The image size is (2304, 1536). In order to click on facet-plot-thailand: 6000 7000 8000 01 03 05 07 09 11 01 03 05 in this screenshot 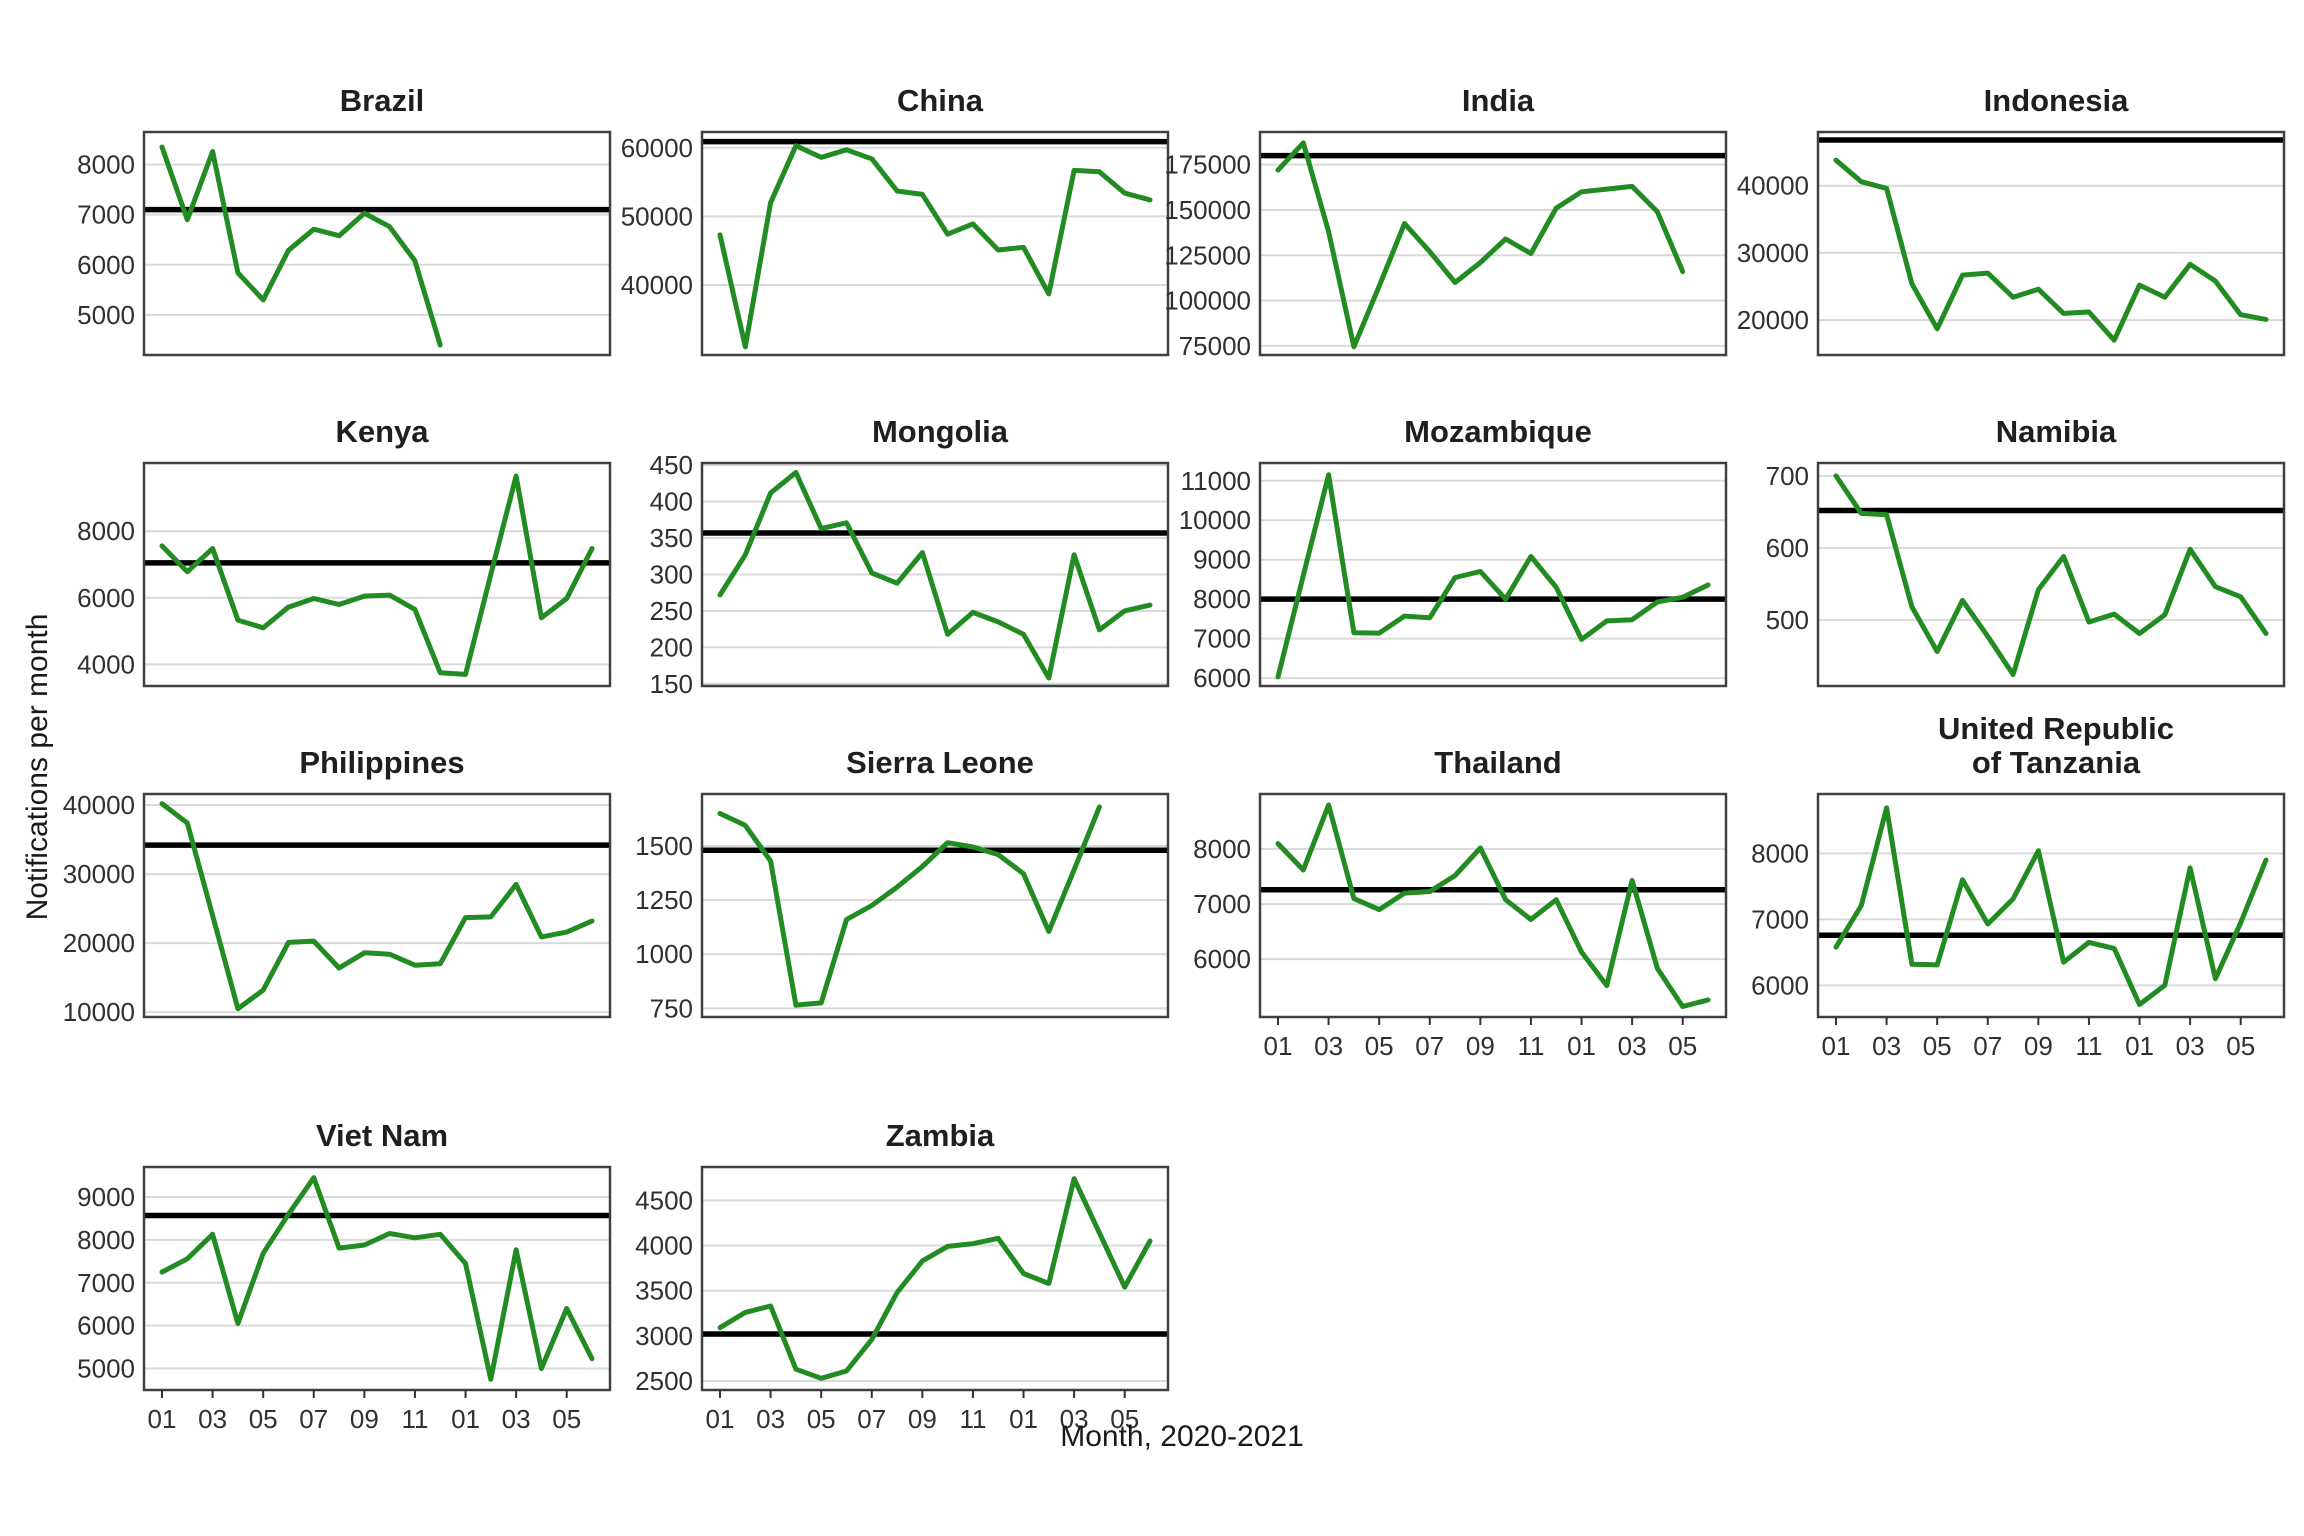, I will do `click(1460, 926)`.